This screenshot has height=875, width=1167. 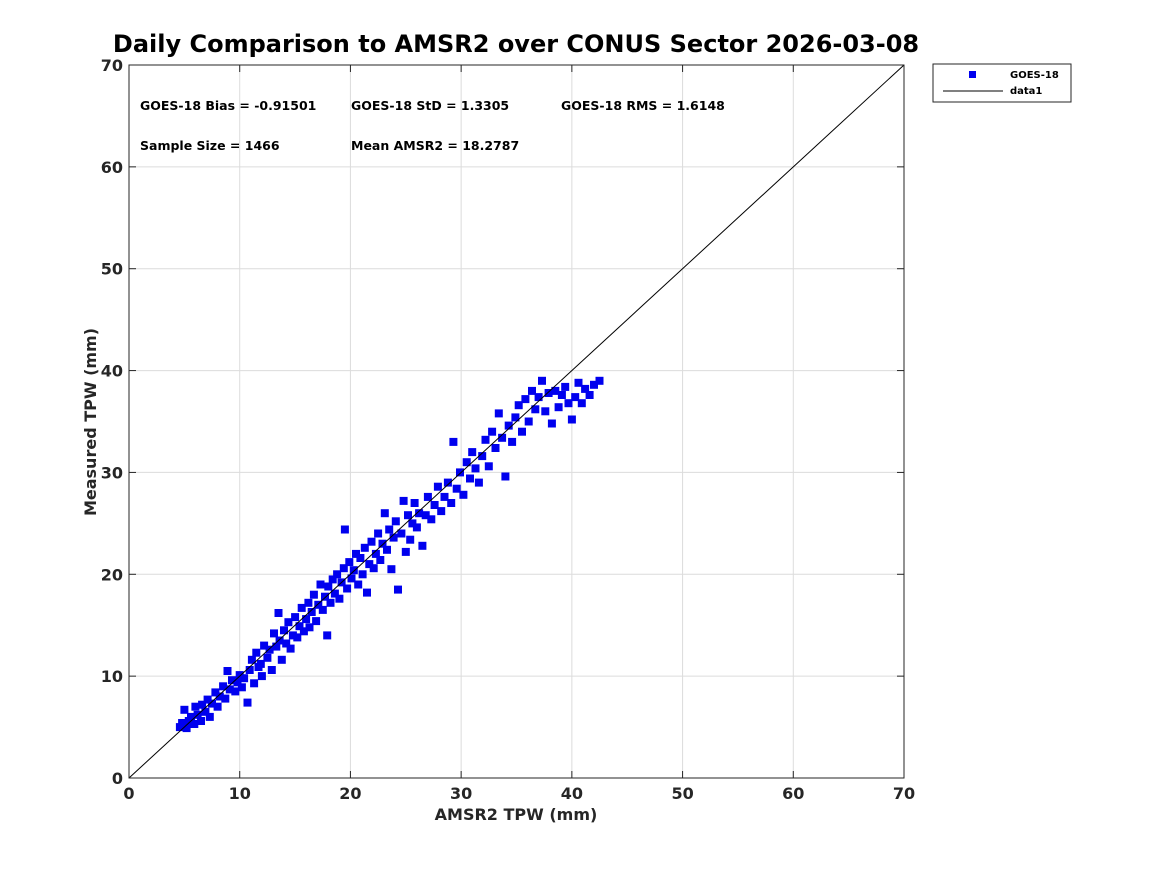 I want to click on rms-annotation: GOES-18 RMS = 1.6148, so click(x=643, y=105).